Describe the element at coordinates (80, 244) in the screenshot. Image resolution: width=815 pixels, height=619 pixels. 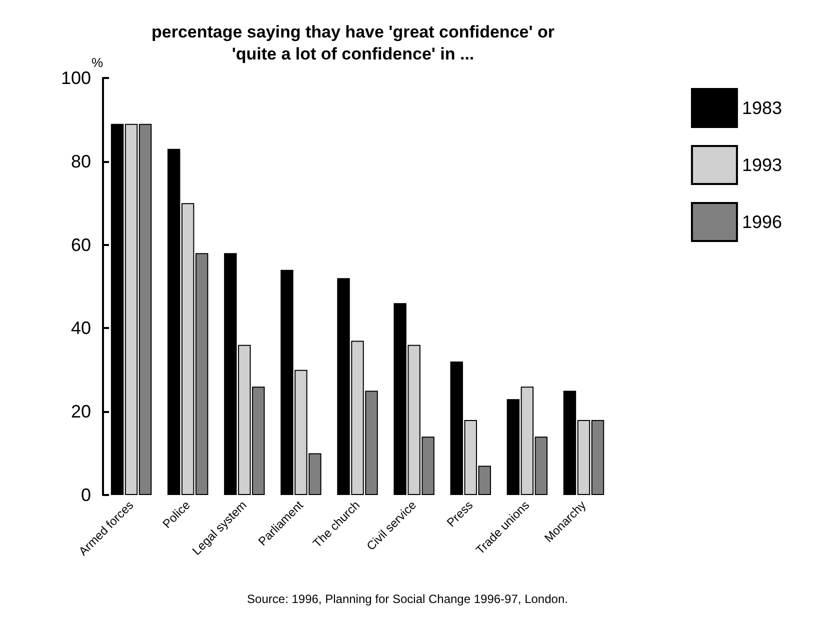
I see `y-tick-label: 60` at that location.